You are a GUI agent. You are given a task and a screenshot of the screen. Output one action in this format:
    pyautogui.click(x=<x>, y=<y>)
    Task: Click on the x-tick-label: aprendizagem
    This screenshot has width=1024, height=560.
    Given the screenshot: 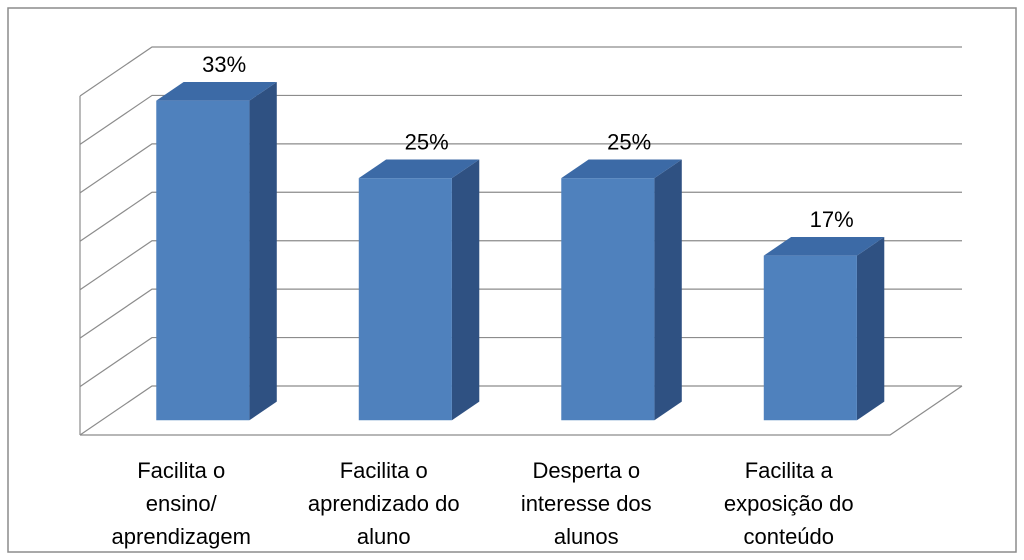 What is the action you would take?
    pyautogui.click(x=181, y=536)
    